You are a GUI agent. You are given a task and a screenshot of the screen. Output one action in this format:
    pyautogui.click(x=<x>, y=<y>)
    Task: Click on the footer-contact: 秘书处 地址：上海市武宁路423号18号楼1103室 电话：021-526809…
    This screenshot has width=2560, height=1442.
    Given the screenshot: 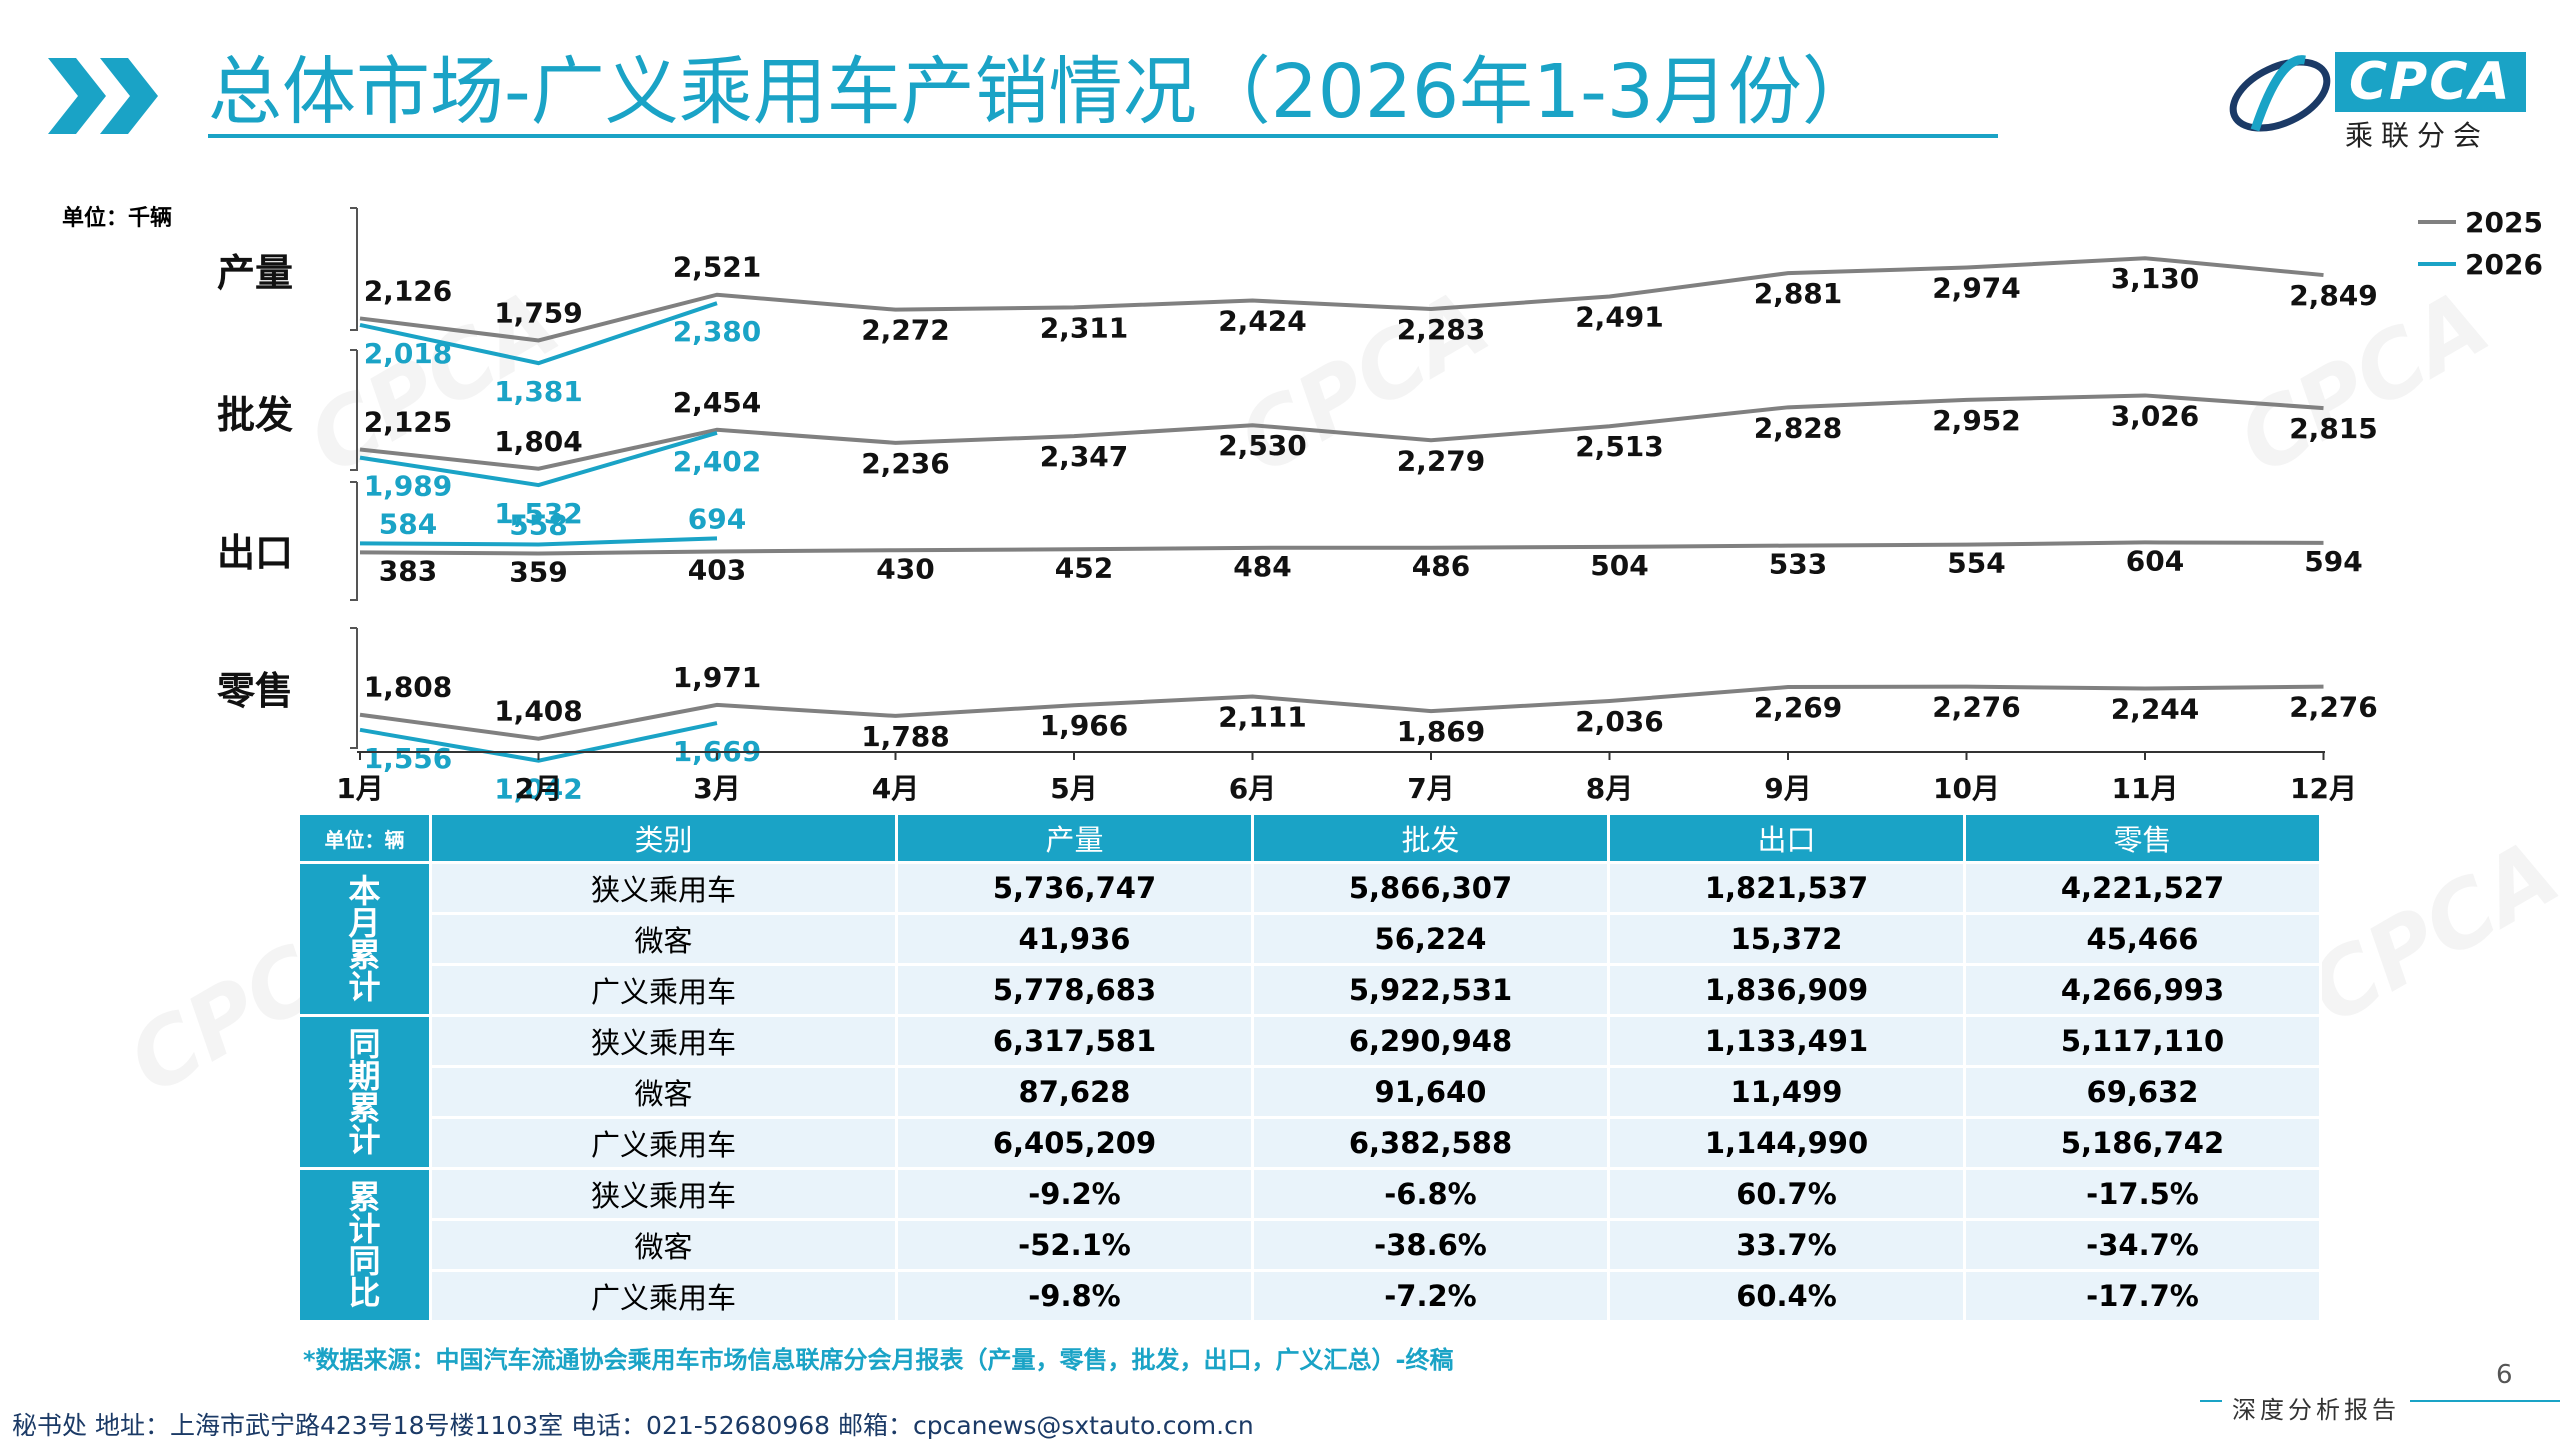 What is the action you would take?
    pyautogui.click(x=633, y=1425)
    